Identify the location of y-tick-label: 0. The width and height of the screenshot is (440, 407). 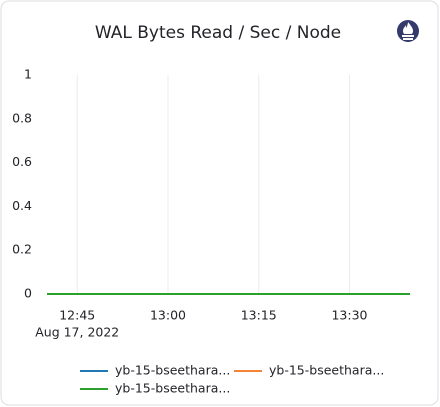
(28, 293).